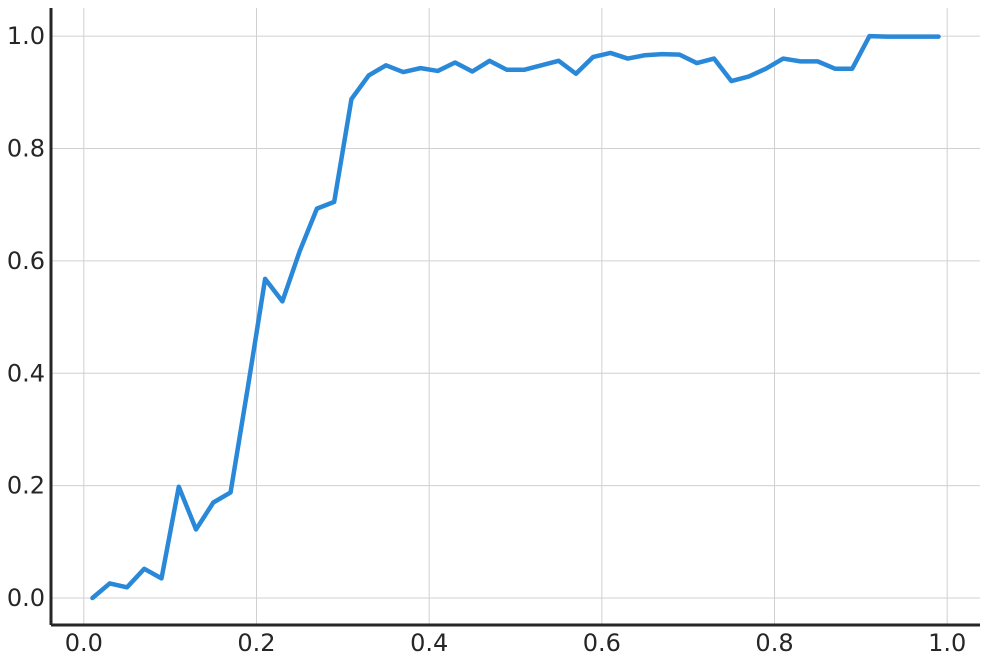  I want to click on x-tick-label: 1.0, so click(947, 643).